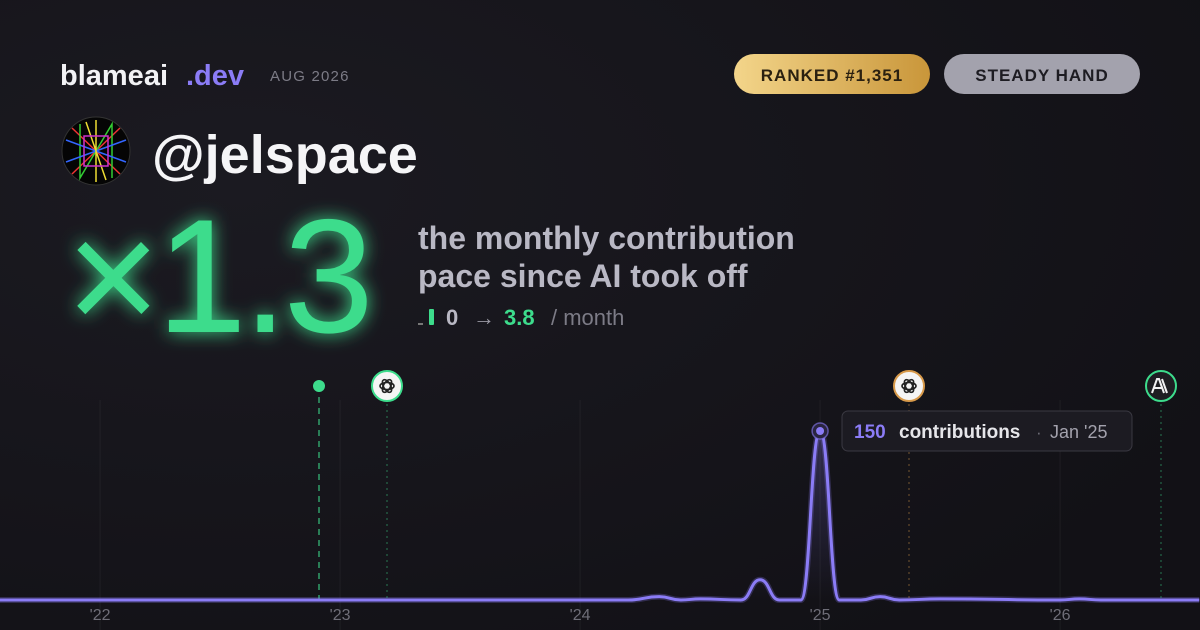  I want to click on tooltip-label: contributions, so click(959, 432).